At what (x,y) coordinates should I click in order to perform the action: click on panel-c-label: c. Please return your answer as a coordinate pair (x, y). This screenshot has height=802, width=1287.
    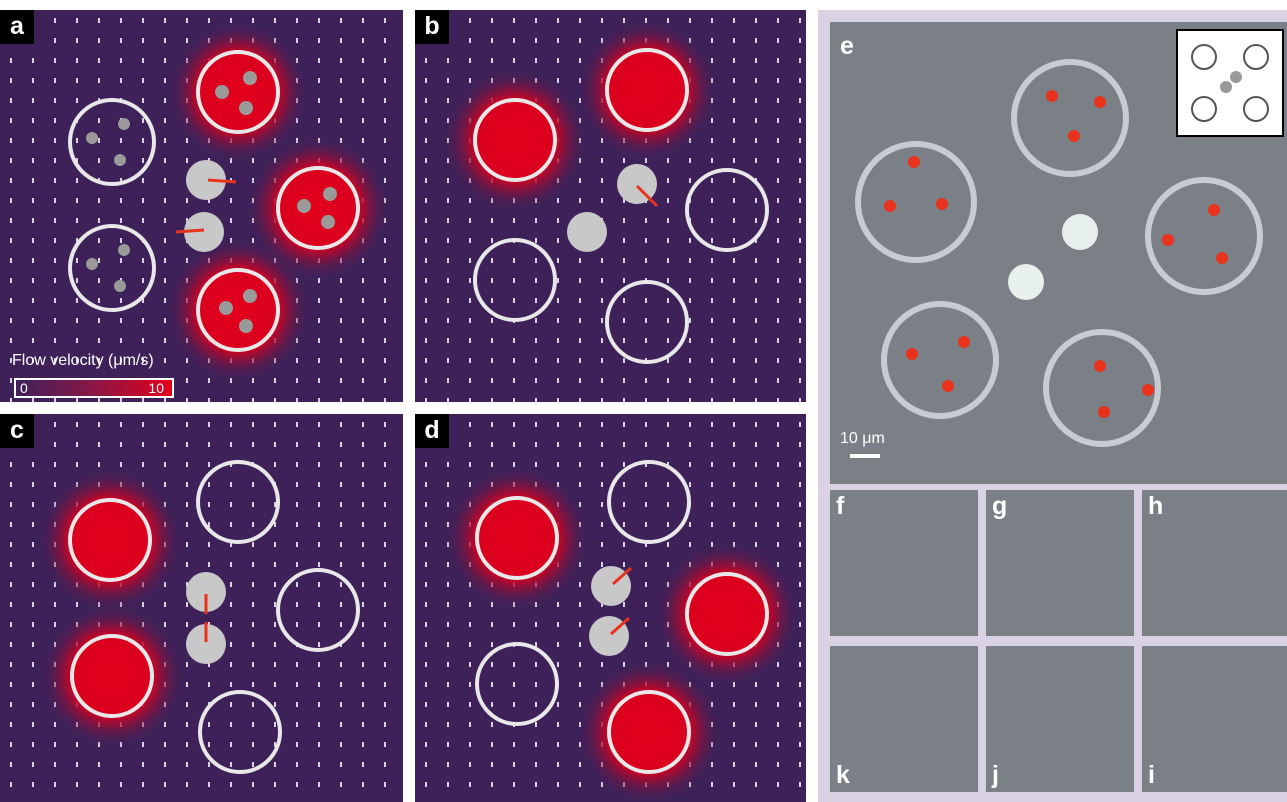
    Looking at the image, I should click on (17, 431).